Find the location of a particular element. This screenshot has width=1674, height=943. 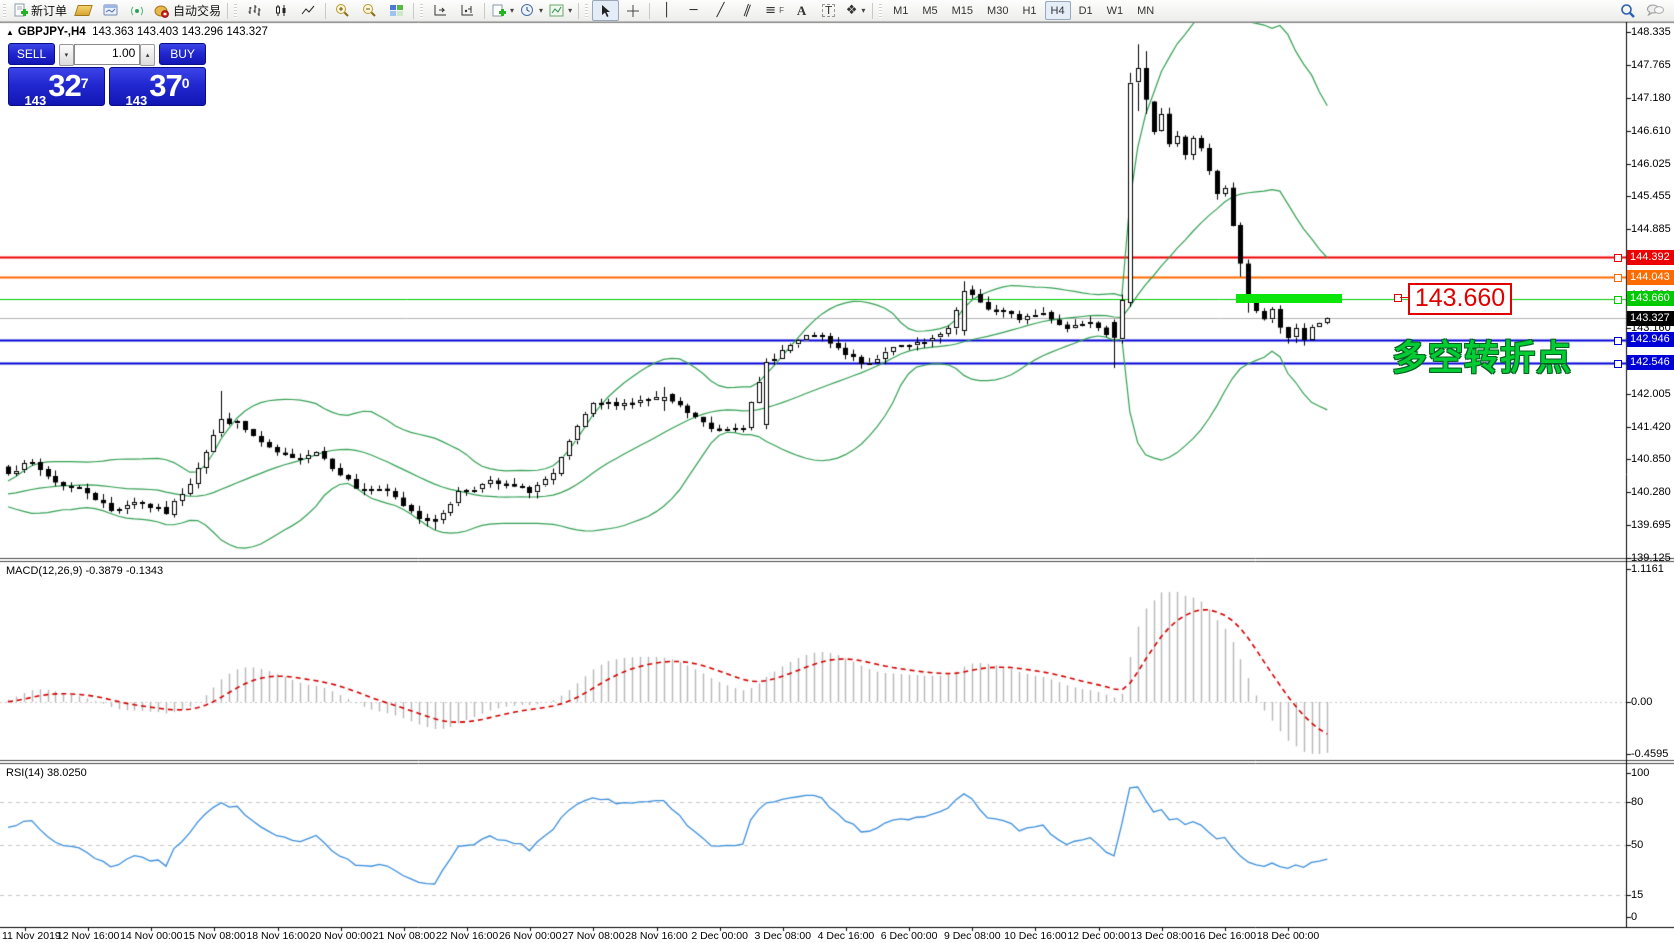

channel-button: ∥ is located at coordinates (747, 10).